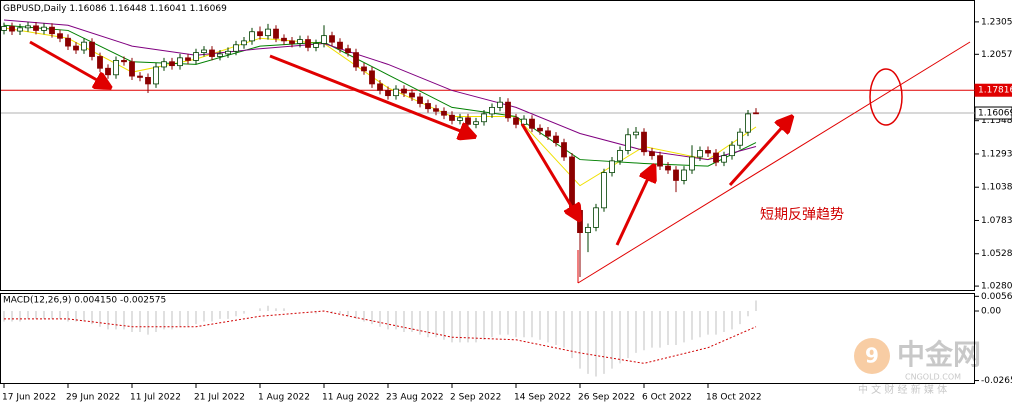 Image resolution: width=1012 pixels, height=408 pixels. Describe the element at coordinates (475, 398) in the screenshot. I see `x-tick-label: 2 Sep 2022` at that location.